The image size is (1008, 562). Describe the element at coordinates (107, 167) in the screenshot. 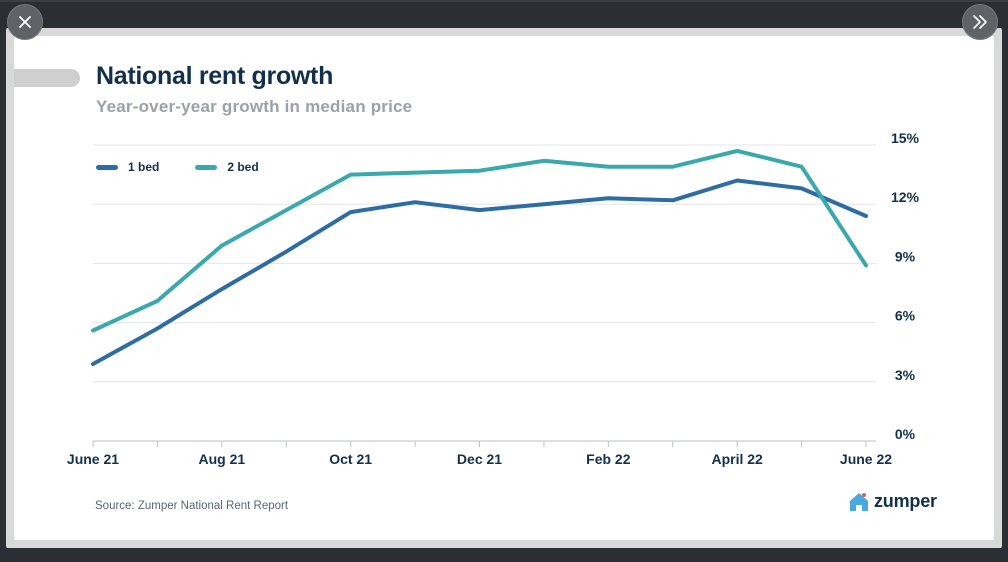

I see `legend-swatch-1-bed` at that location.